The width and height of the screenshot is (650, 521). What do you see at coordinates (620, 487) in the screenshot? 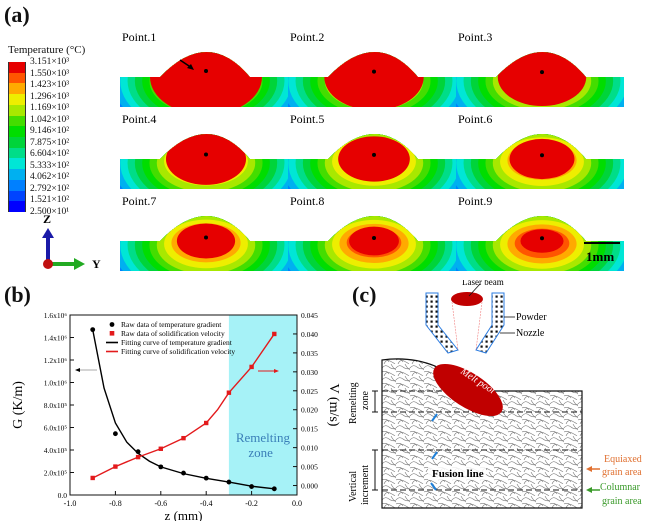
I see `columnar-label-1: Columnar` at bounding box center [620, 487].